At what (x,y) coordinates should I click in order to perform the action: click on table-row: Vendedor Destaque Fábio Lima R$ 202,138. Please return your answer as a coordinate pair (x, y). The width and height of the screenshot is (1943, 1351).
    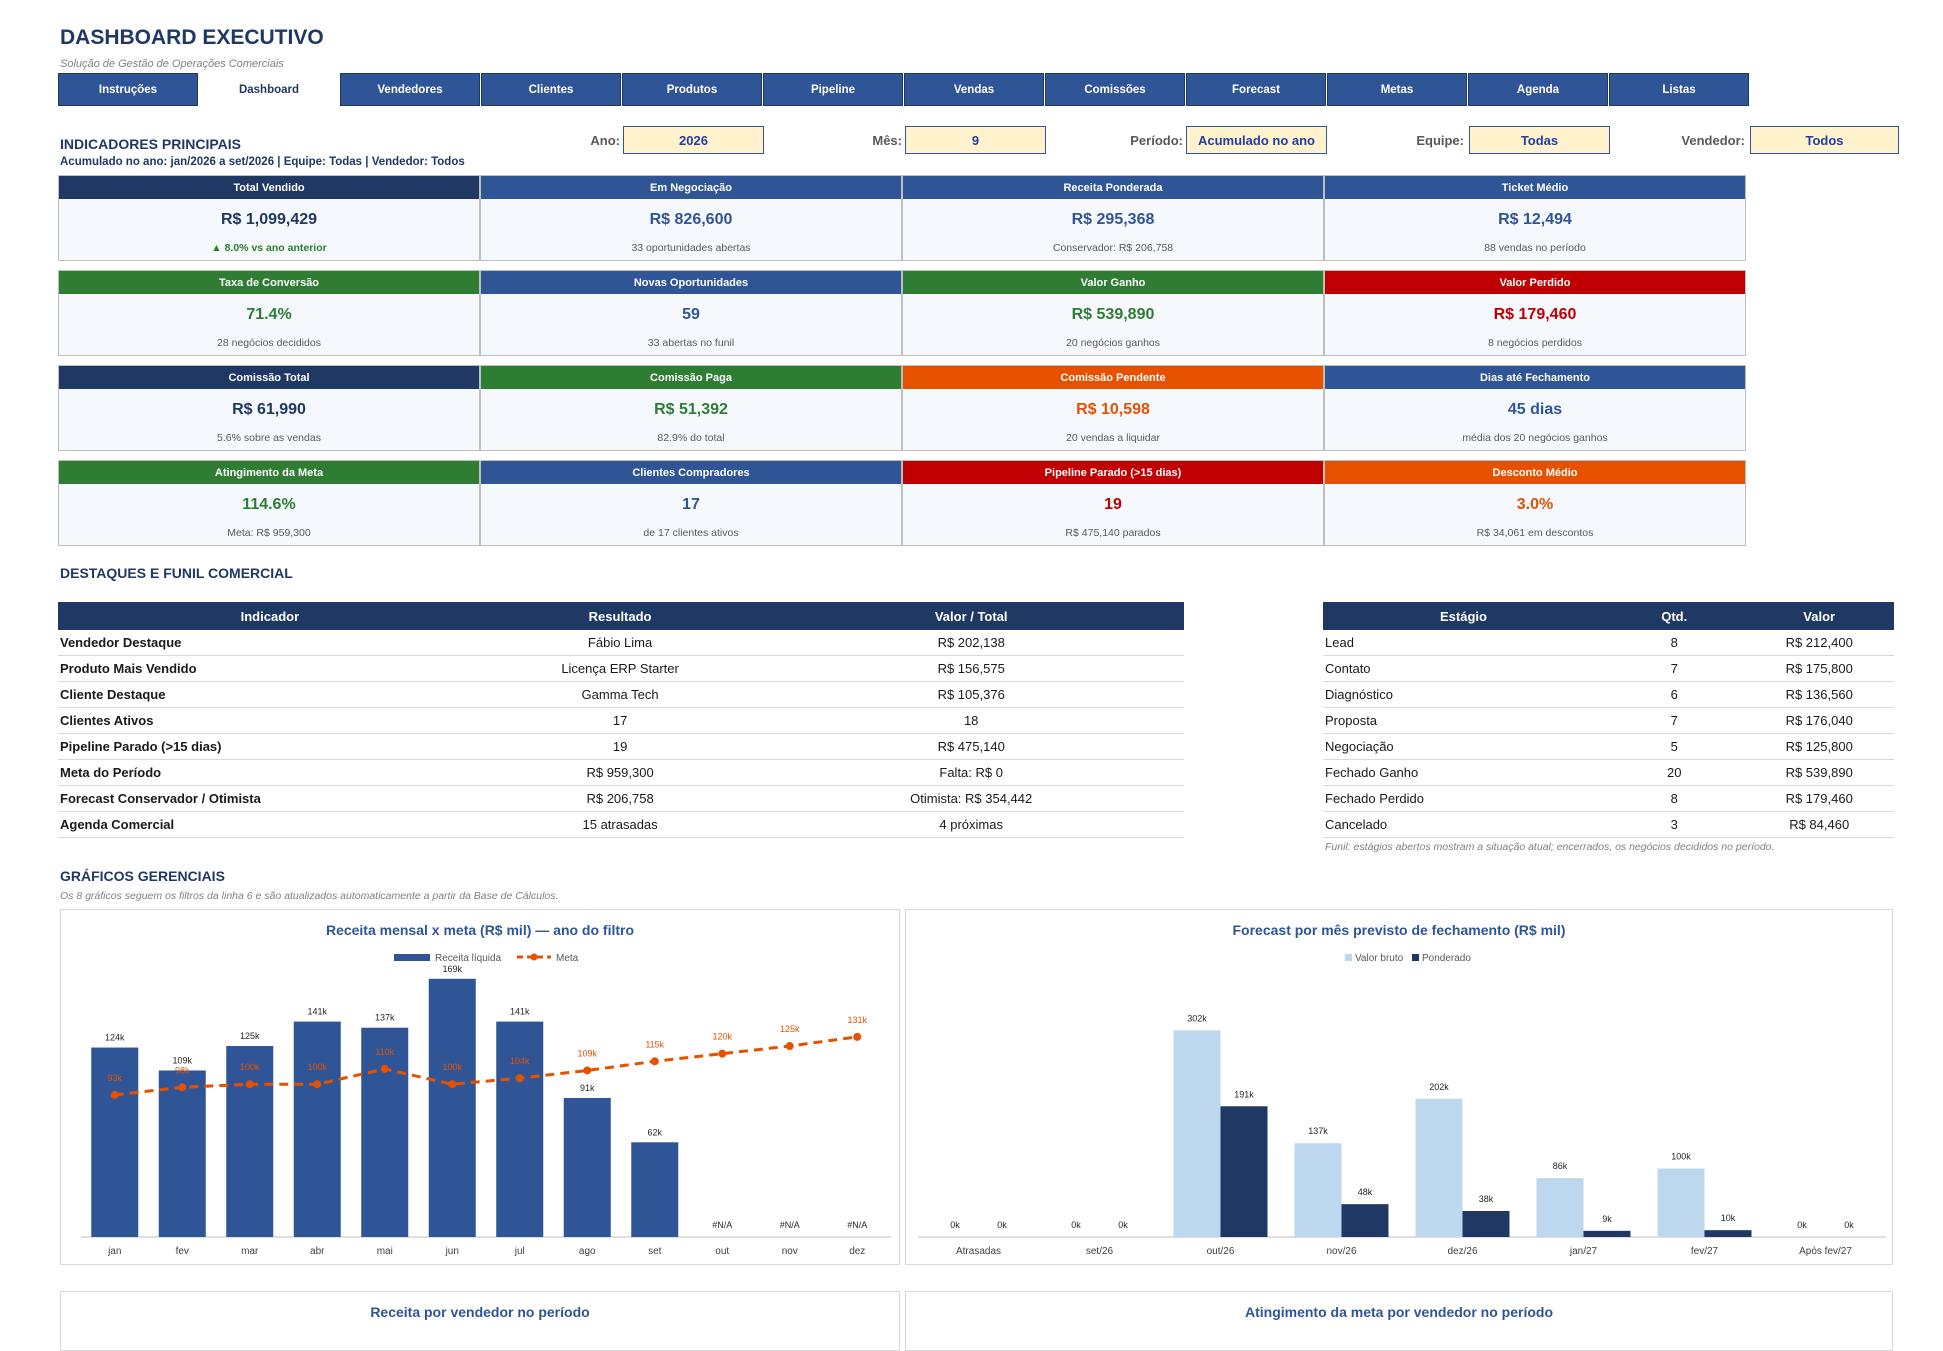
    Looking at the image, I should click on (621, 643).